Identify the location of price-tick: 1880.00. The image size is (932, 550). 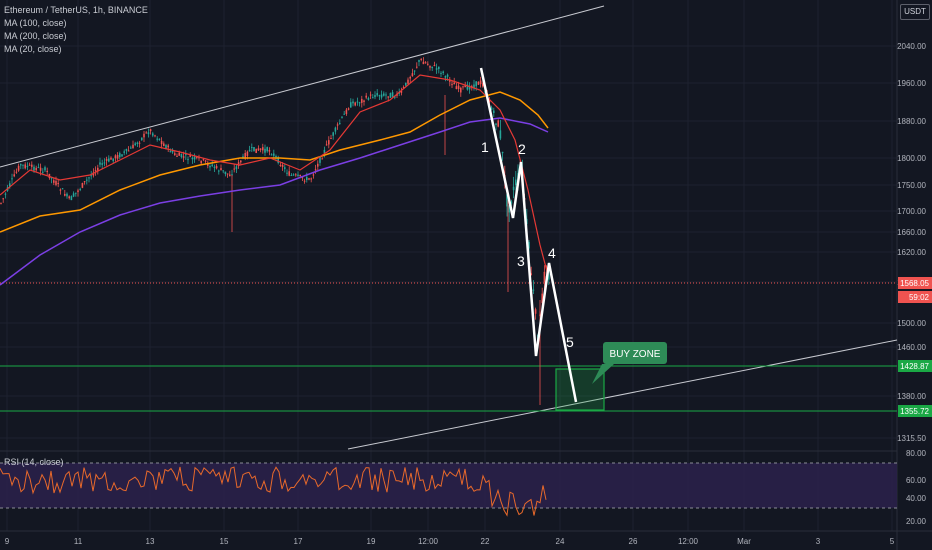
(911, 121).